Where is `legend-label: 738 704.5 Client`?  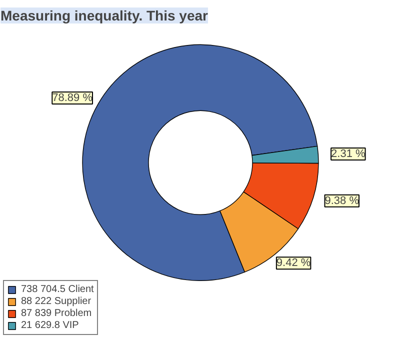 legend-label: 738 704.5 Client is located at coordinates (57, 289).